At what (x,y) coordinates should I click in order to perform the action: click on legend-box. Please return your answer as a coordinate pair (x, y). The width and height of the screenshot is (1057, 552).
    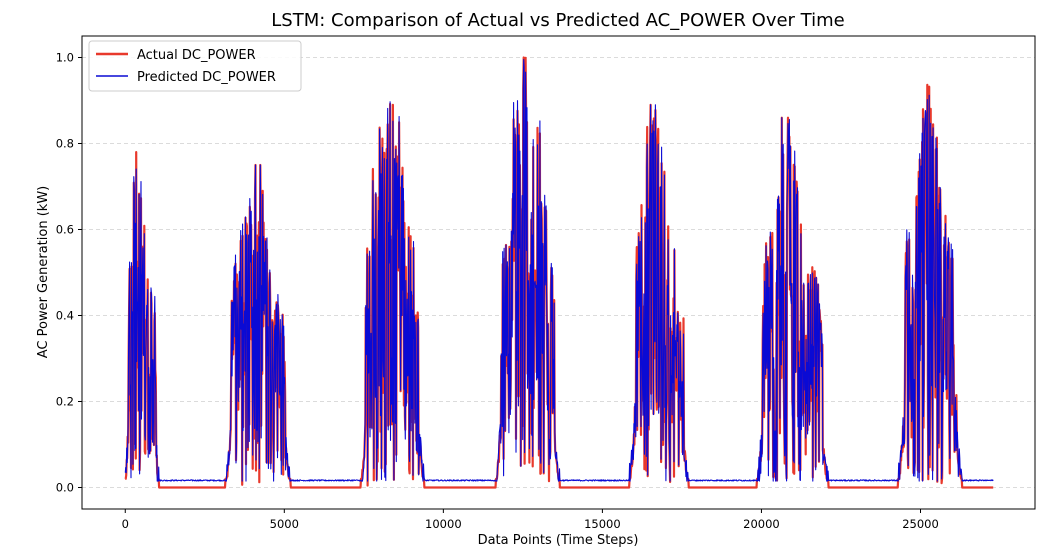
    Looking at the image, I should click on (195, 66).